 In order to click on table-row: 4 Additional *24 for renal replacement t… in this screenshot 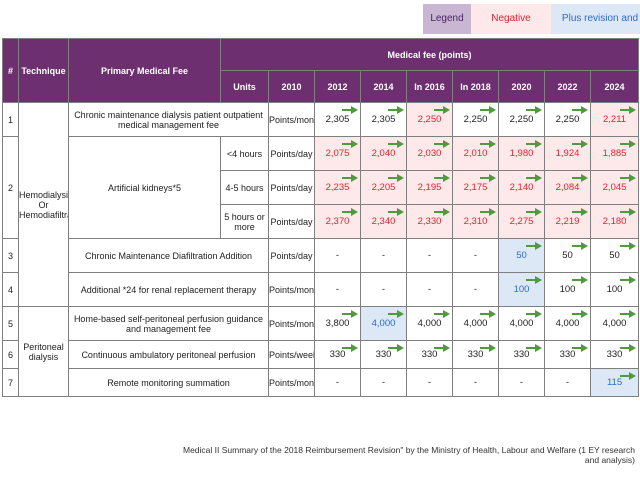, I will do `click(321, 289)`.